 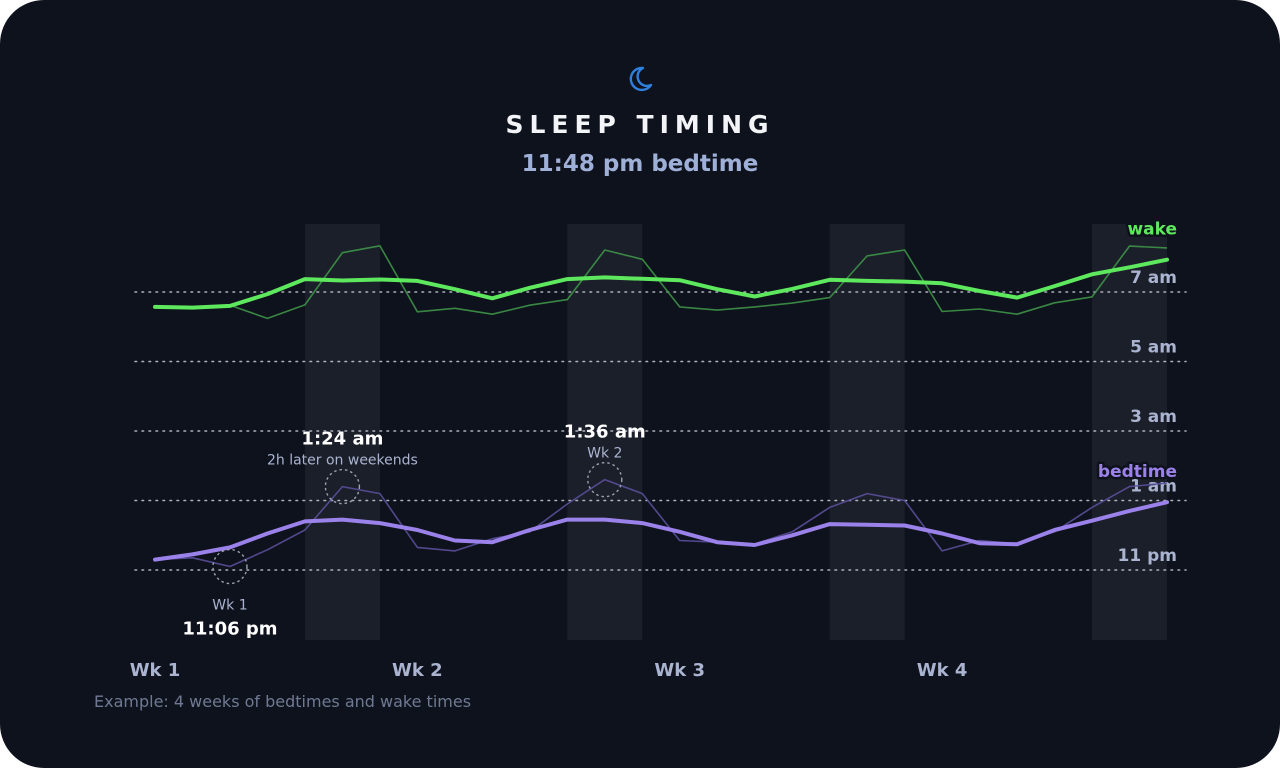 I want to click on annotation-3: 1:36 am Wk 2, so click(x=605, y=460).